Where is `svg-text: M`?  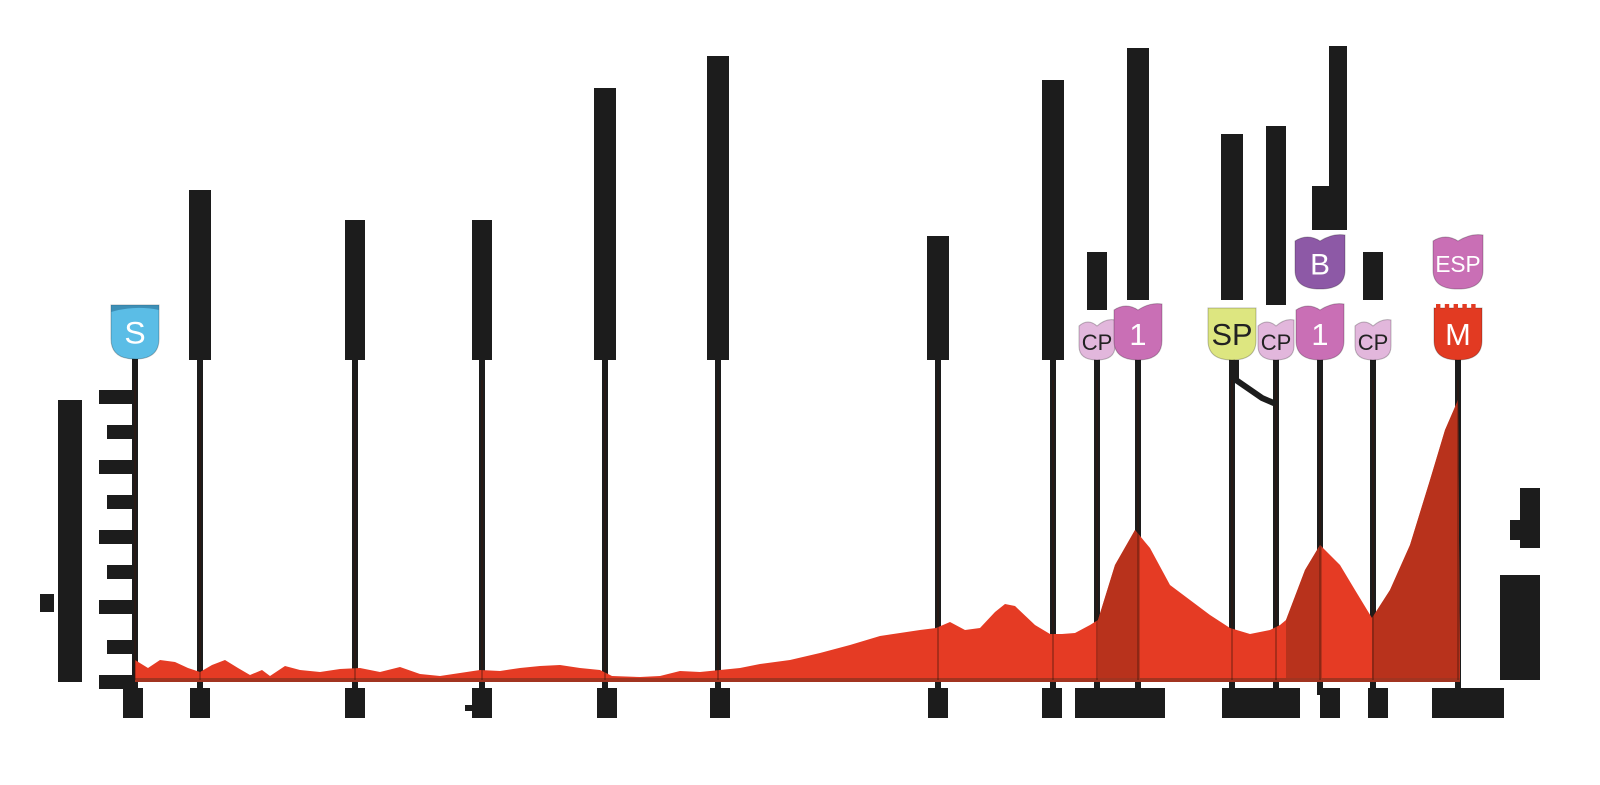 svg-text: M is located at coordinates (1458, 334).